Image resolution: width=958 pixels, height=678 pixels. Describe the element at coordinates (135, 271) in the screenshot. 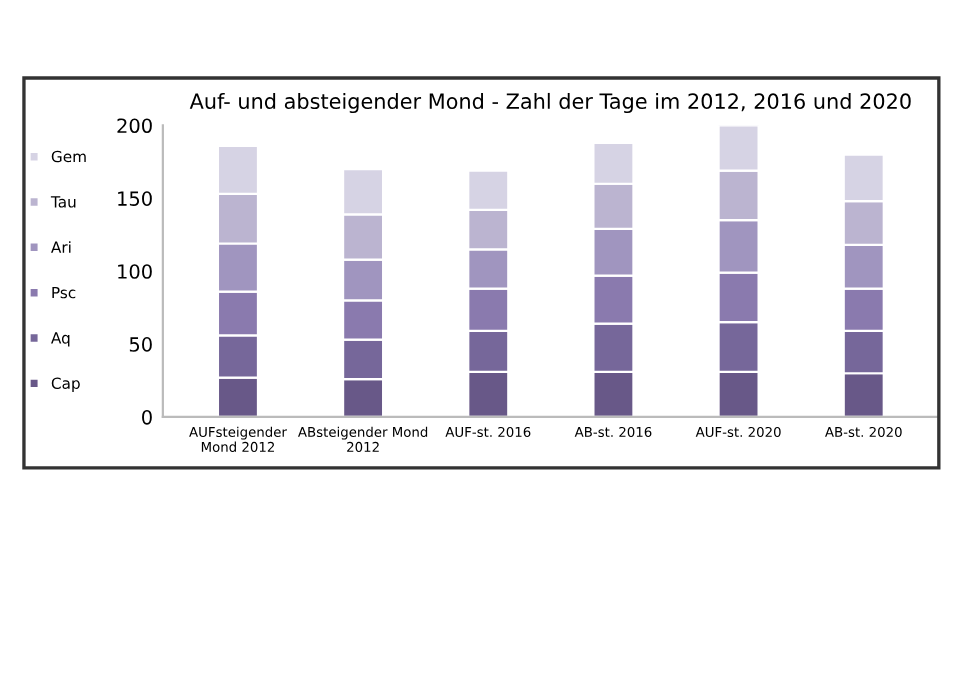

I see `y-tick-label: 100` at that location.